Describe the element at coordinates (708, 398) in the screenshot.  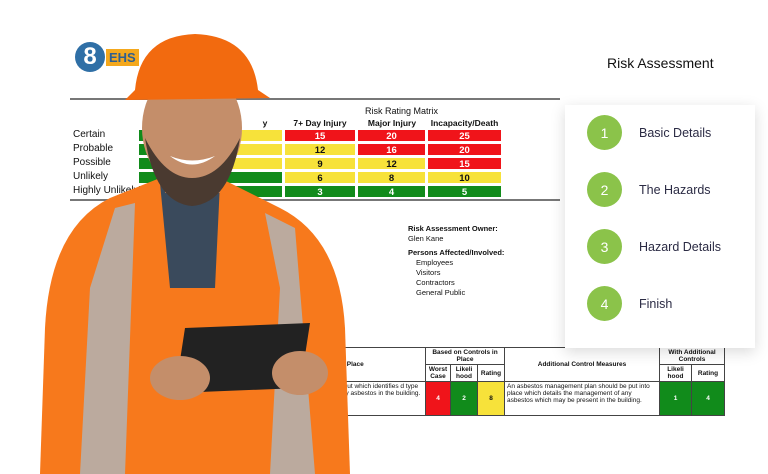
I see `with-rating-cell: 4` at that location.